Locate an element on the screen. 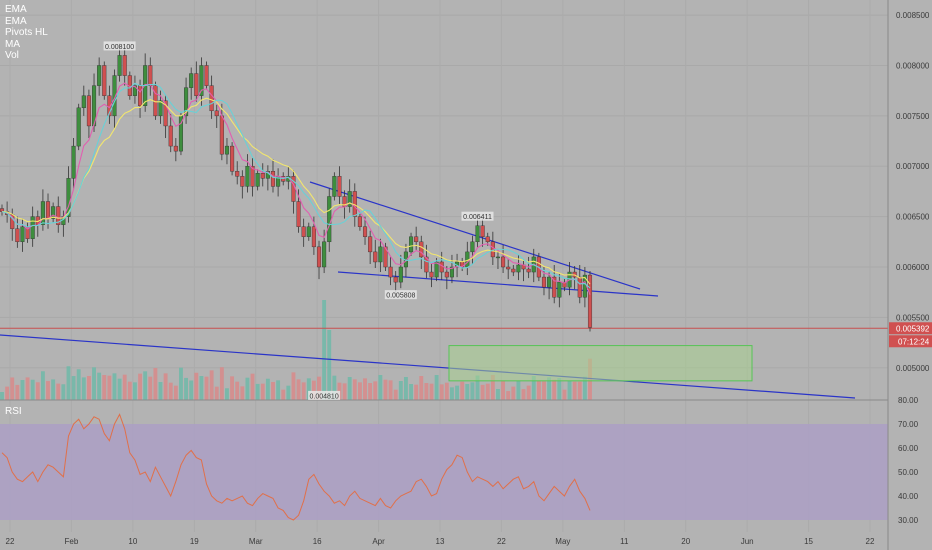 Image resolution: width=932 pixels, height=550 pixels. rsi-panel-label: RSI is located at coordinates (13, 411).